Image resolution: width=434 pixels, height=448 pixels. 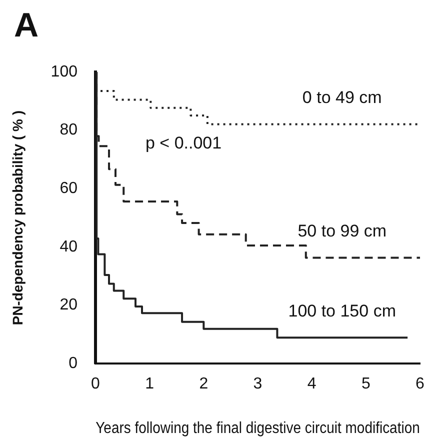 I want to click on x-tick-label: 2, so click(x=203, y=384).